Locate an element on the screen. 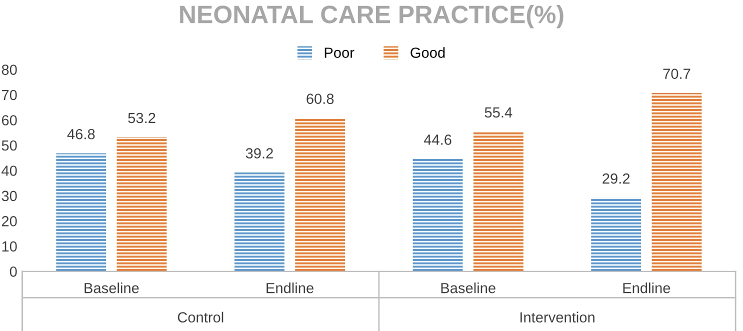  y-tick-label: 30 is located at coordinates (9, 196).